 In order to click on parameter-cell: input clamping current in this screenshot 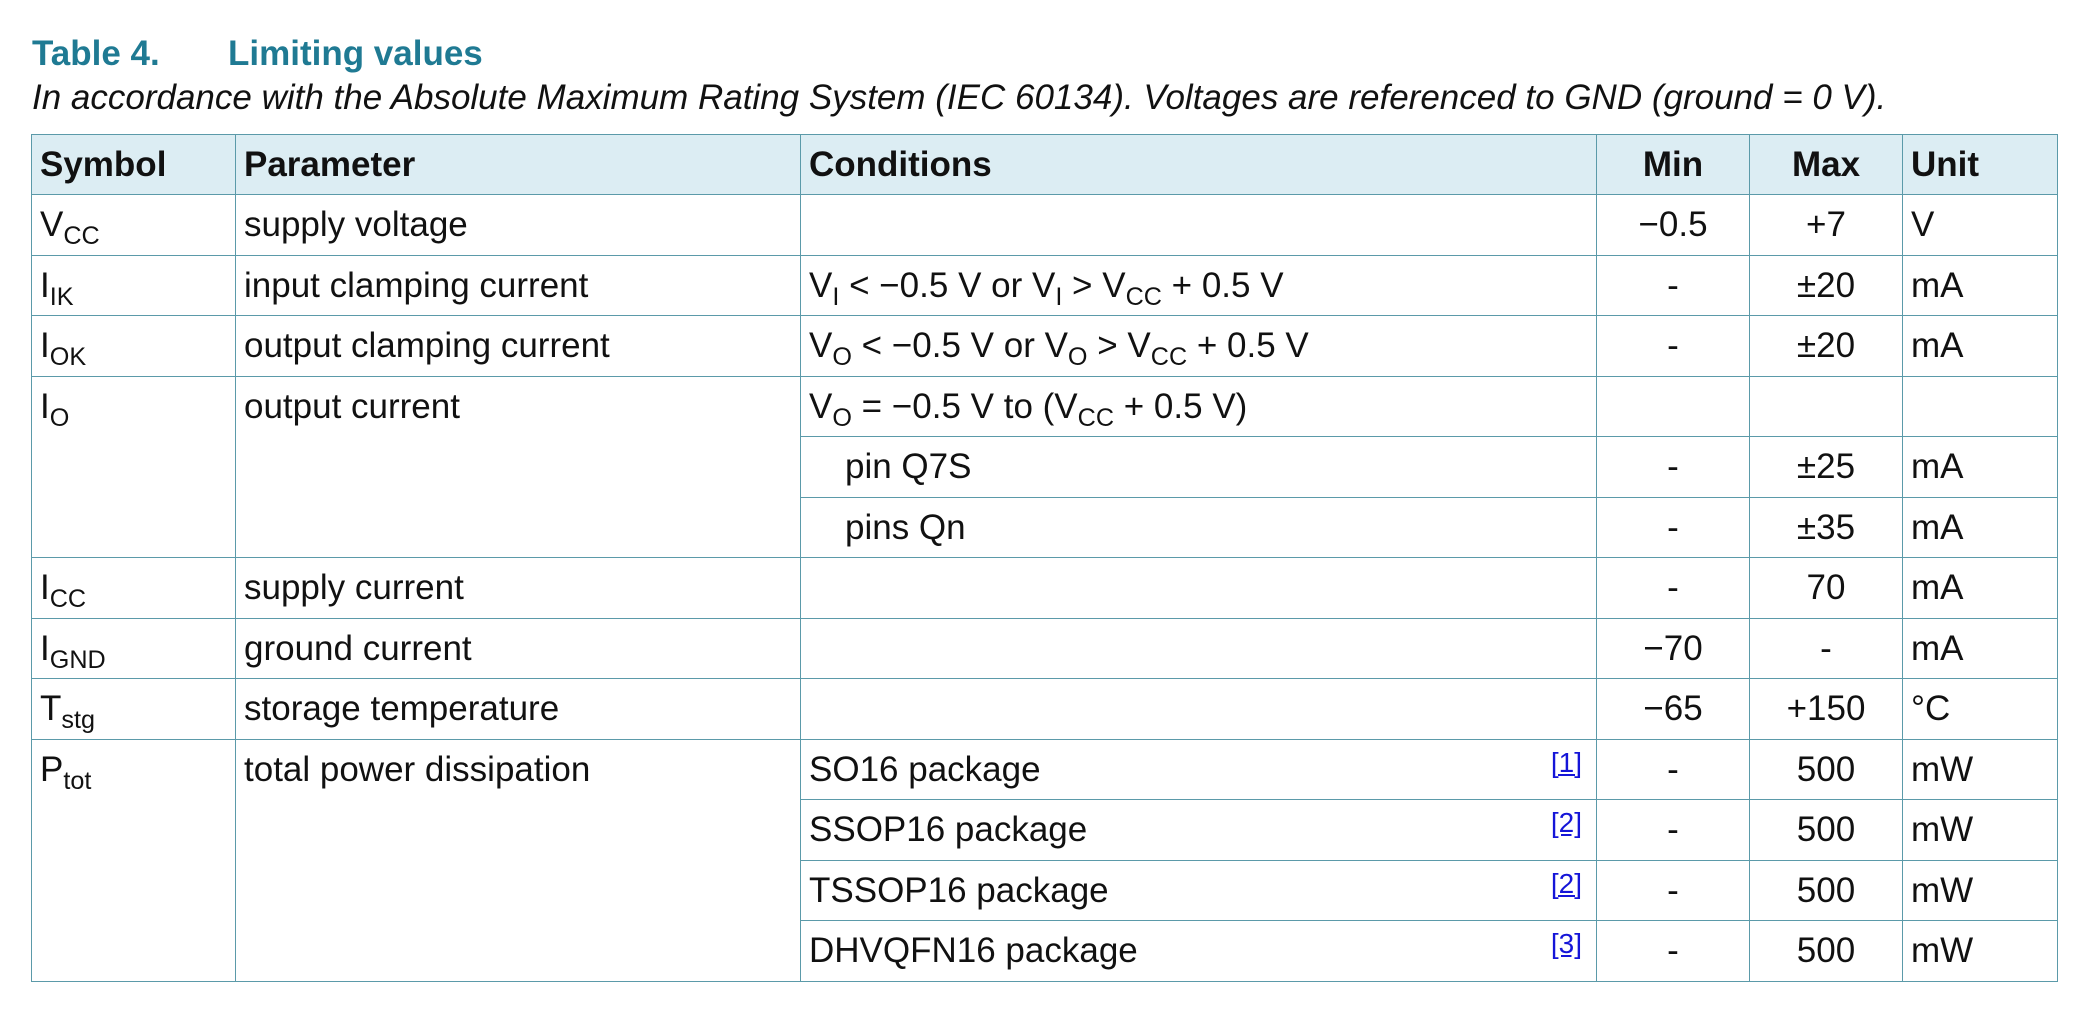, I will do `click(518, 285)`.